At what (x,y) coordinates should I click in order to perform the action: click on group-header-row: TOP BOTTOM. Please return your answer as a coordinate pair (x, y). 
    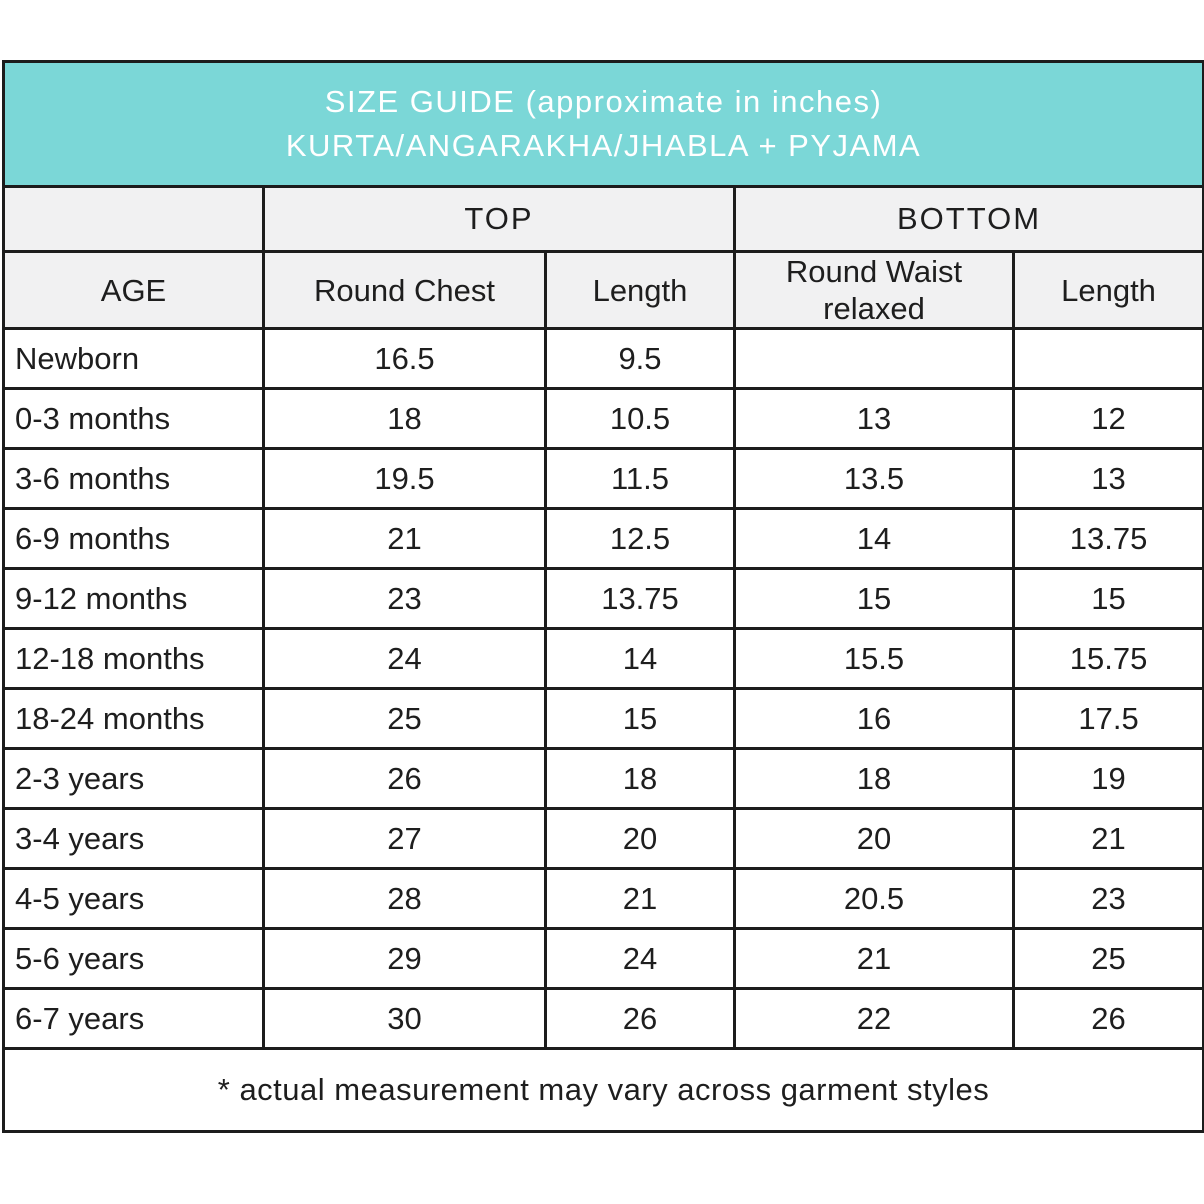
    Looking at the image, I should click on (603, 219).